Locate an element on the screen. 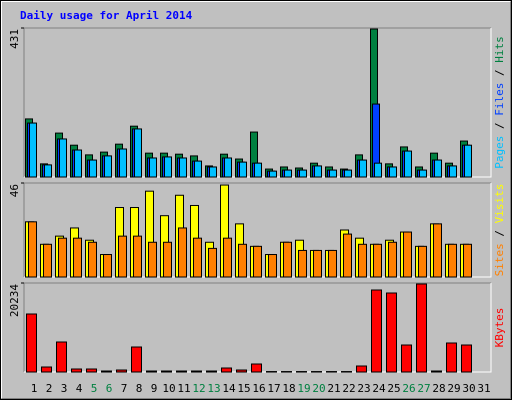  x-tick-label: 19 is located at coordinates (303, 388).